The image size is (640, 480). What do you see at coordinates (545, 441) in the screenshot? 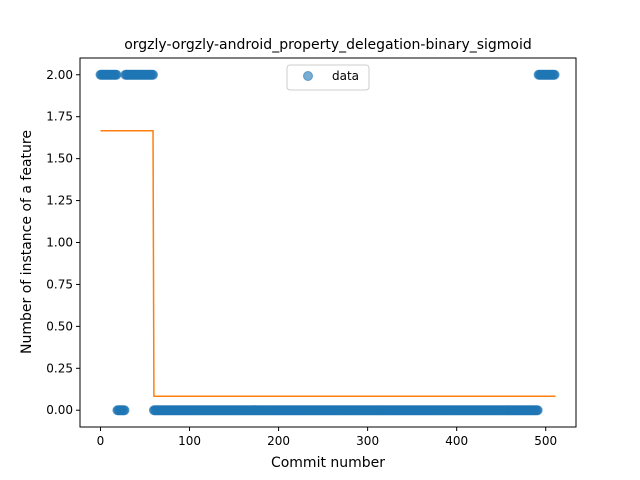
I see `x-tick-label: 500` at bounding box center [545, 441].